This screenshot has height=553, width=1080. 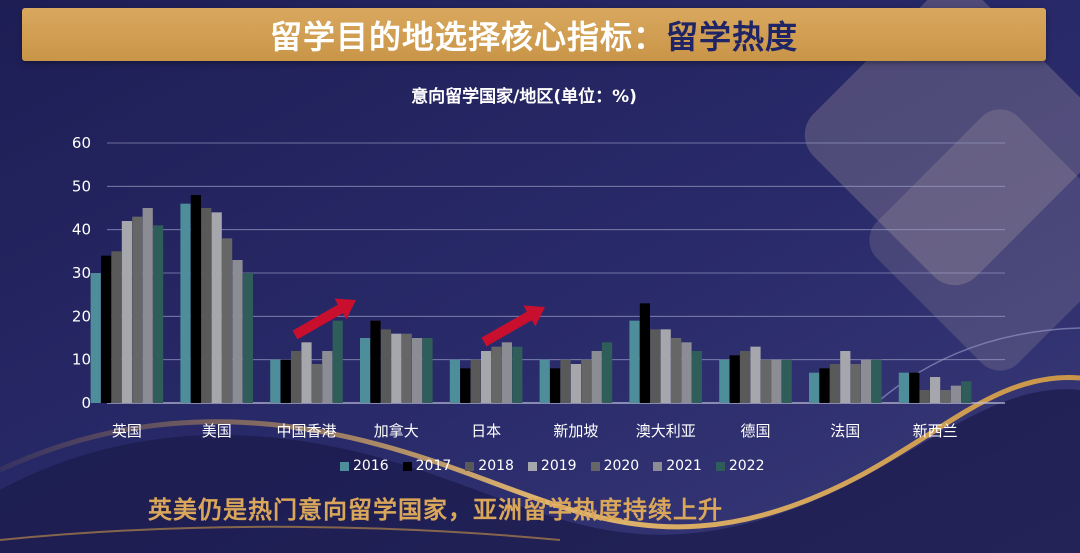 What do you see at coordinates (732, 36) in the screenshot?
I see `banner-title-sub: 留学热度` at bounding box center [732, 36].